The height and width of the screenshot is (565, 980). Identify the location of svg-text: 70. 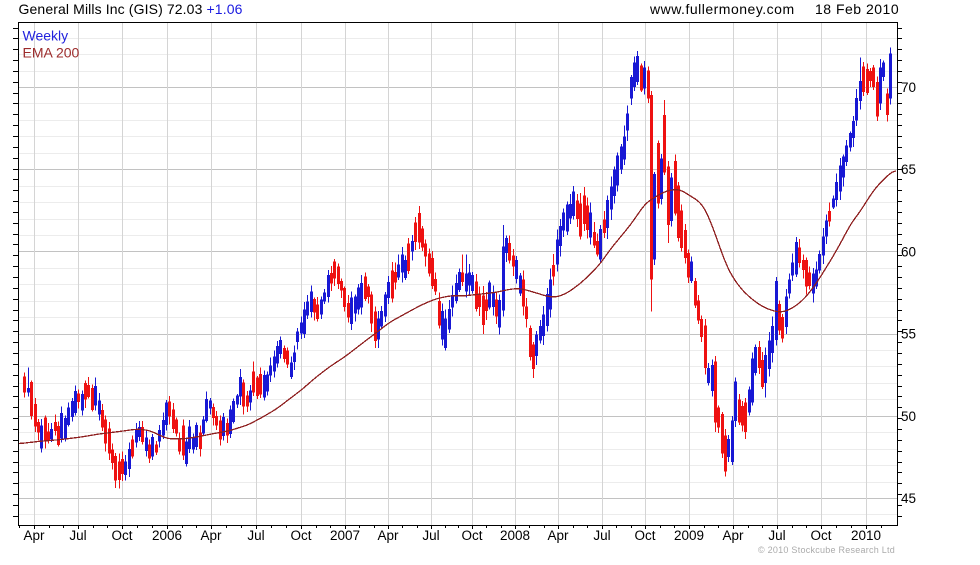
(908, 87).